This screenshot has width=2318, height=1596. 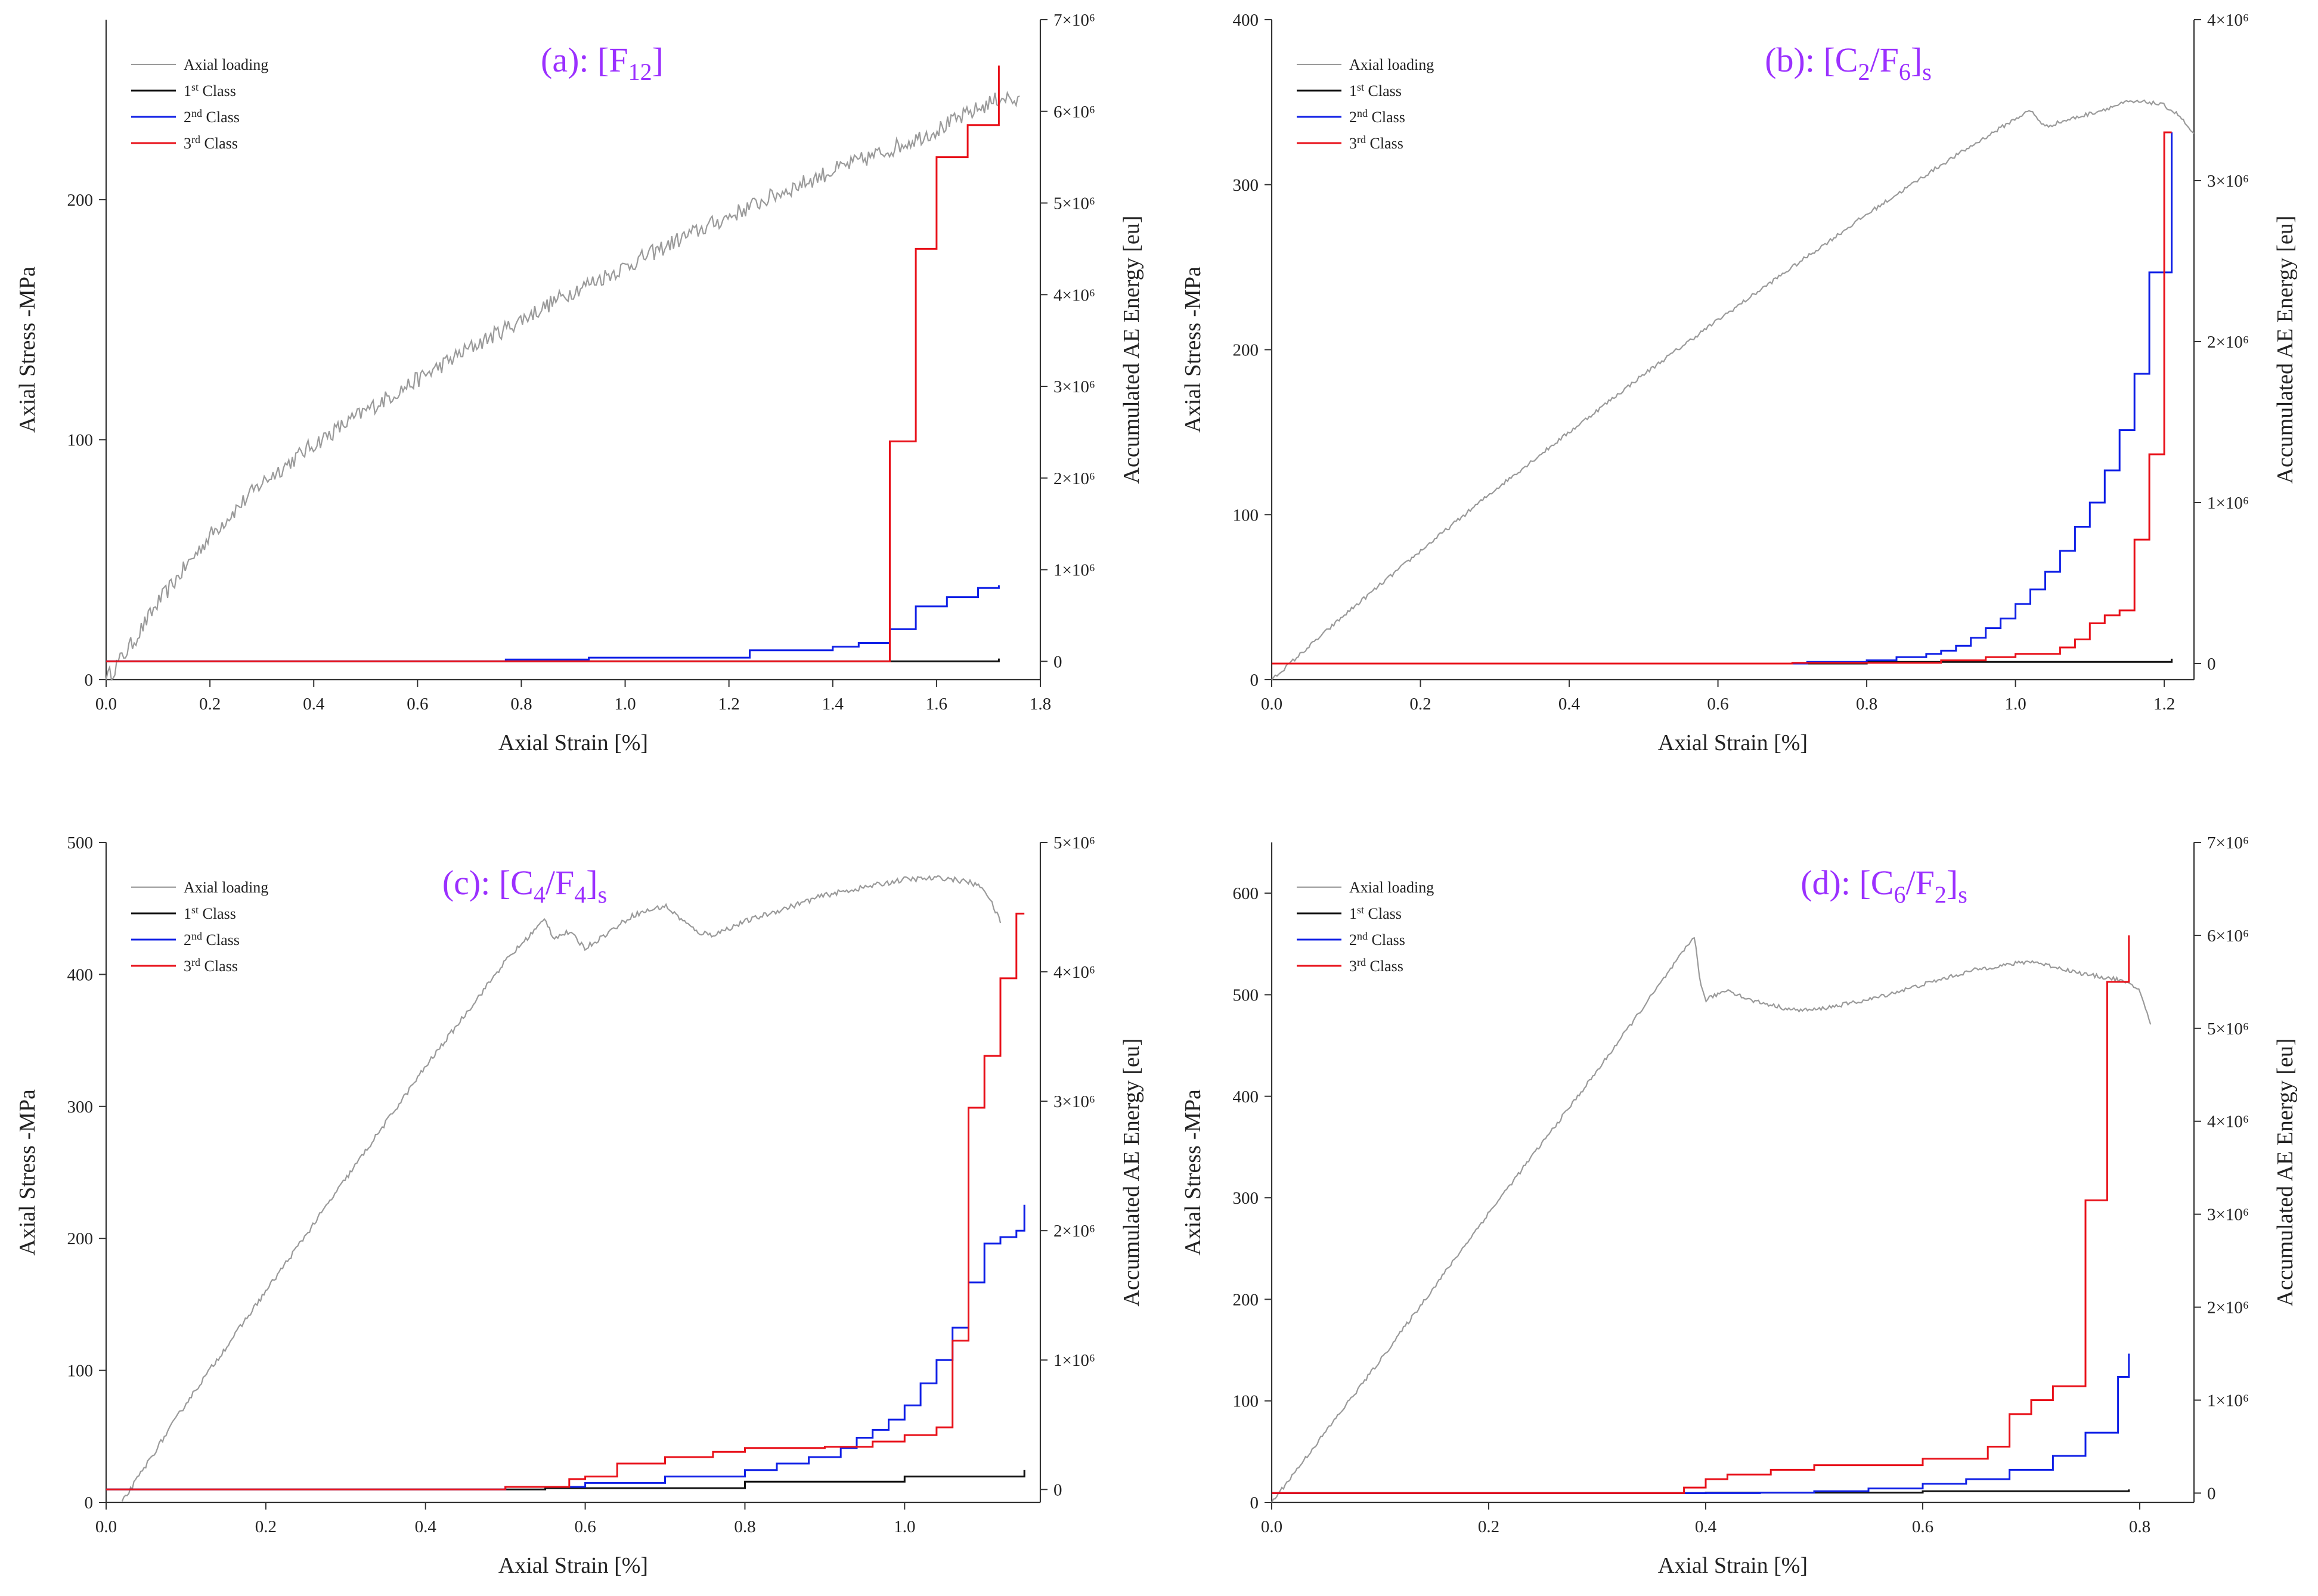 What do you see at coordinates (565, 1480) in the screenshot?
I see `series-class1` at bounding box center [565, 1480].